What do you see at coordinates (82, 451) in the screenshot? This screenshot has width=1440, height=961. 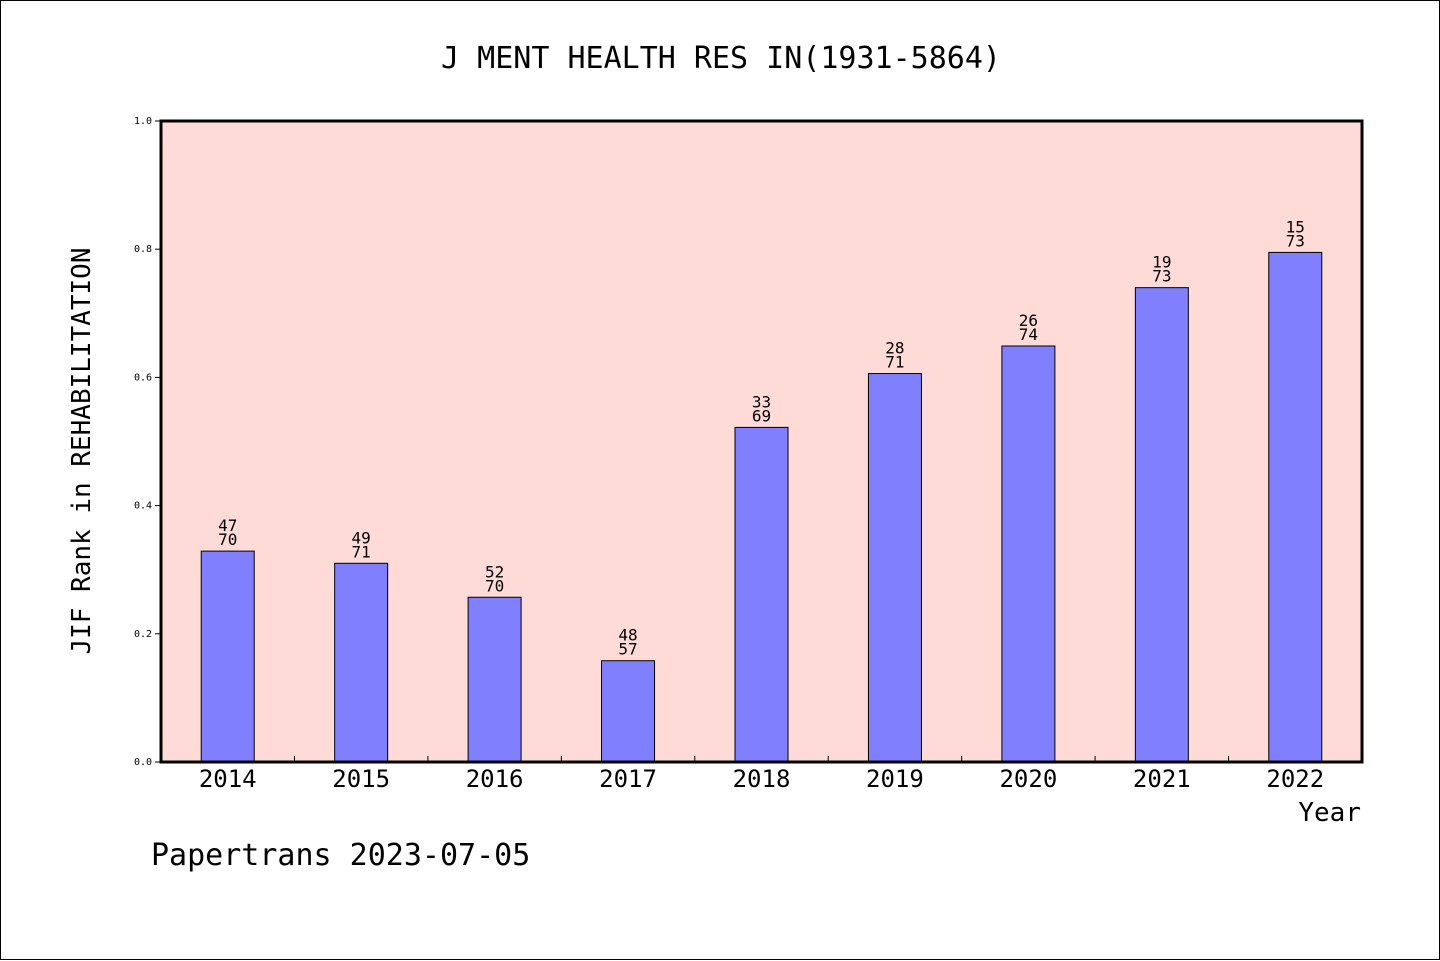 I see `y-axis-title: JIF Rank in REHABILITATION` at bounding box center [82, 451].